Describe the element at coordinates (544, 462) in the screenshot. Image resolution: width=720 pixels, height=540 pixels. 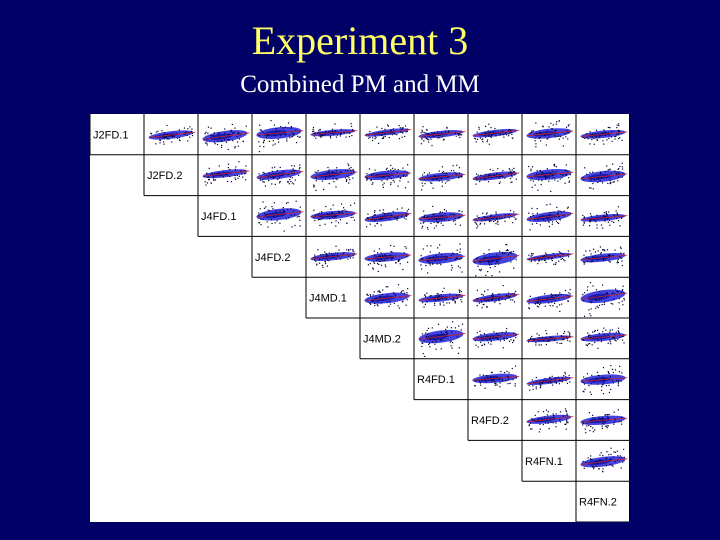
I see `variable-label: R4FN.1` at that location.